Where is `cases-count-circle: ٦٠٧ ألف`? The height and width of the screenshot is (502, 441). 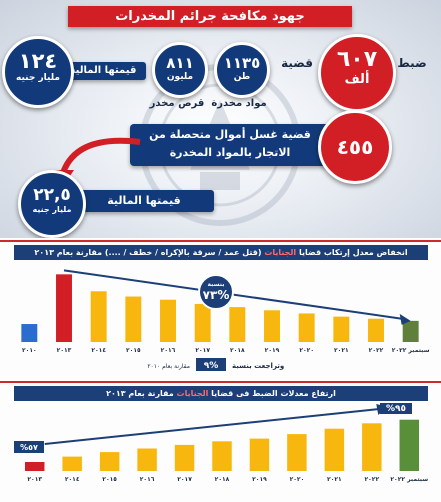
cases-count-circle: ٦٠٧ ألف is located at coordinates (357, 73).